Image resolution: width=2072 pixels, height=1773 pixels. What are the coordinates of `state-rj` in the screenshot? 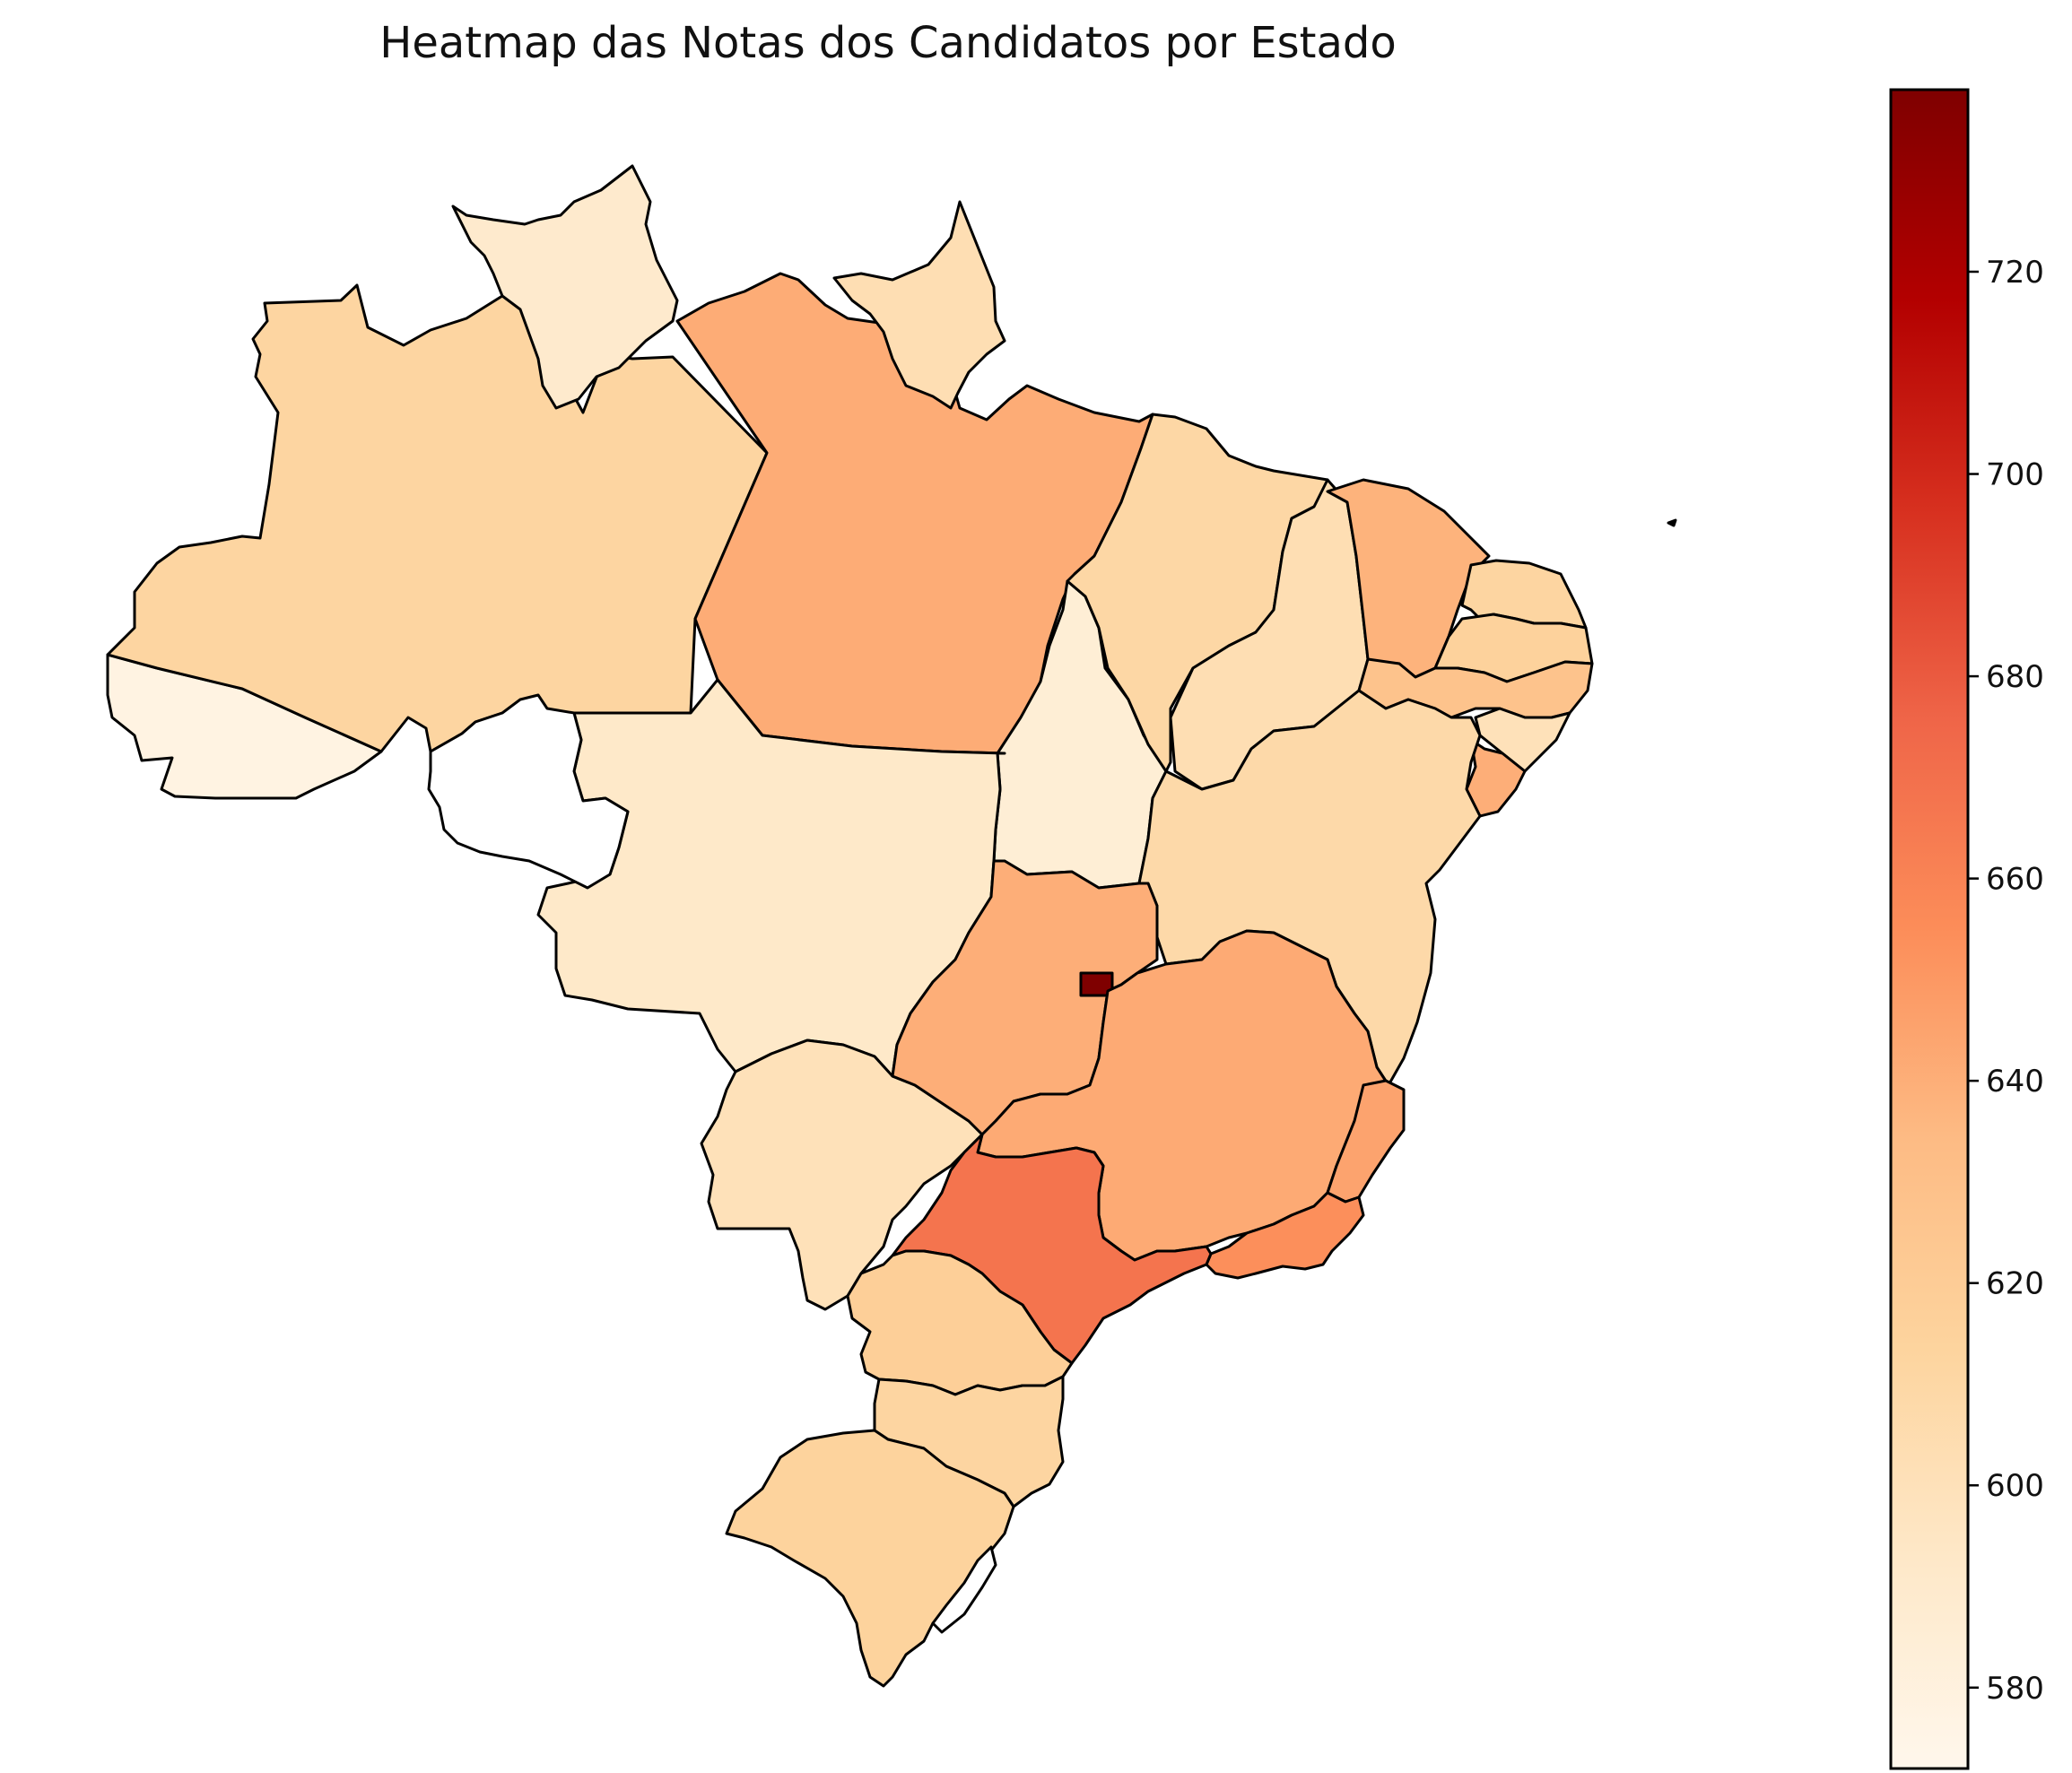 It's located at (1285, 1235).